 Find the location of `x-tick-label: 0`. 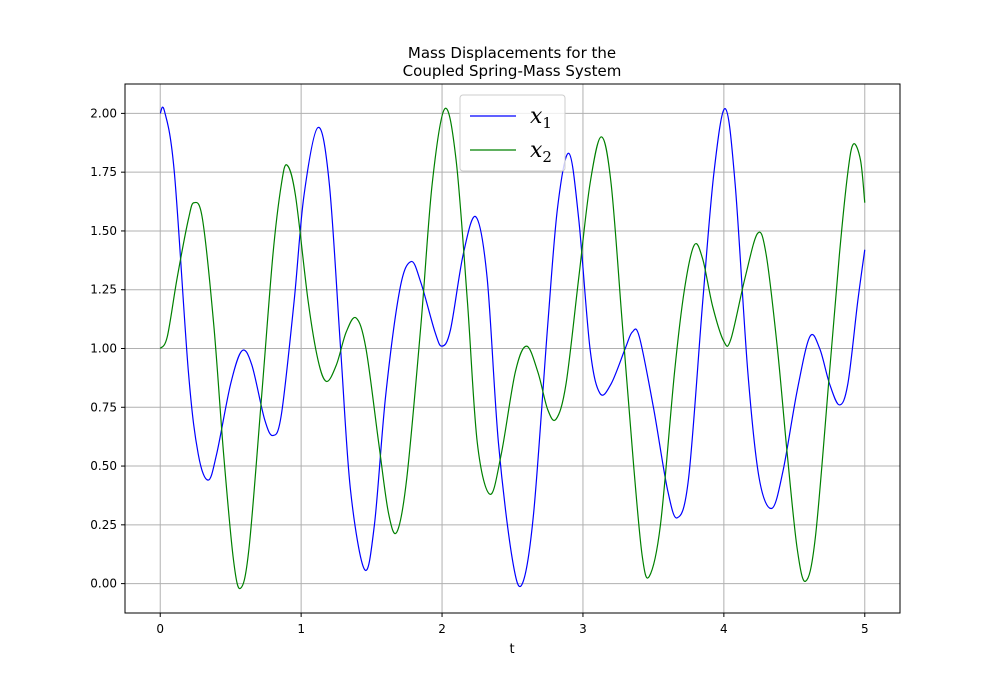

x-tick-label: 0 is located at coordinates (160, 629).